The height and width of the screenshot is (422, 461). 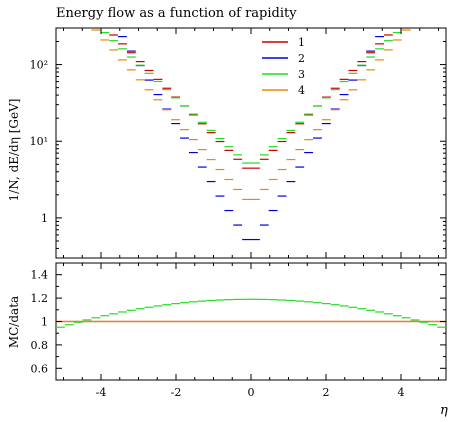 What do you see at coordinates (251, 313) in the screenshot?
I see `ratio-marks` at bounding box center [251, 313].